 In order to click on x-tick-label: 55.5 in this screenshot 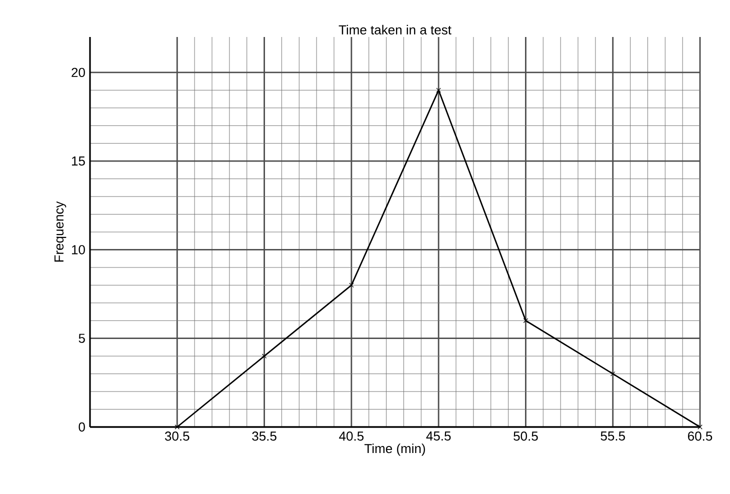, I will do `click(612, 436)`.